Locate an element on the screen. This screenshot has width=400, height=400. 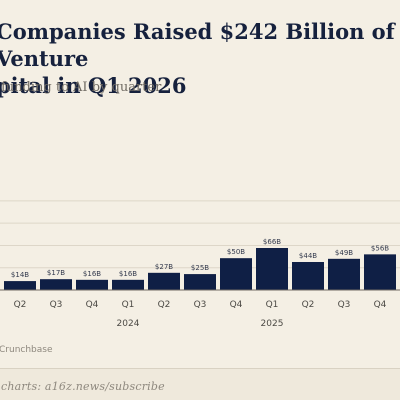
footer-divider is located at coordinates (200, 368).